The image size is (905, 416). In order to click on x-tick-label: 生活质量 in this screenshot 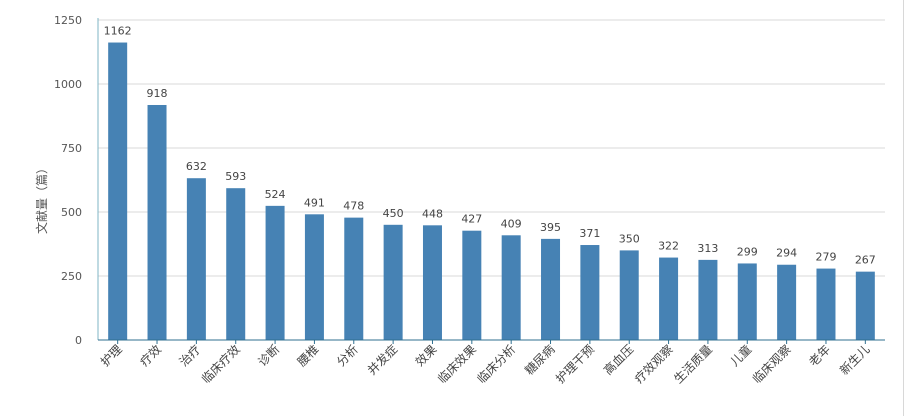, I will do `click(693, 364)`.